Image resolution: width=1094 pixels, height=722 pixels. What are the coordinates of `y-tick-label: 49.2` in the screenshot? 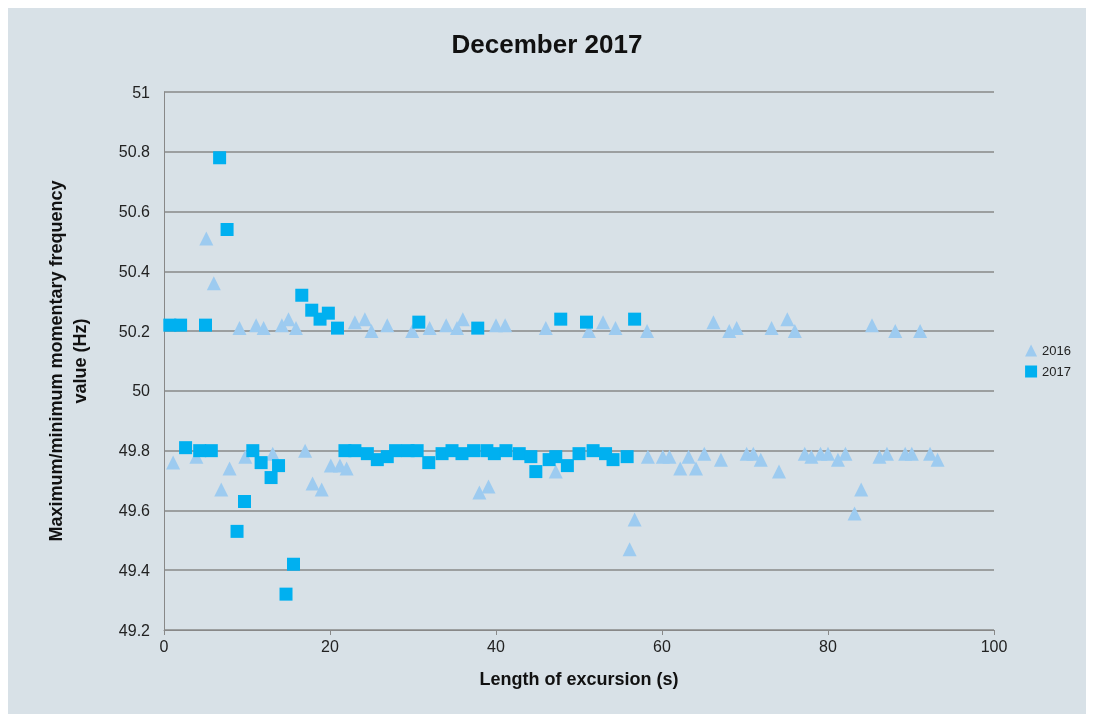 It's located at (134, 630).